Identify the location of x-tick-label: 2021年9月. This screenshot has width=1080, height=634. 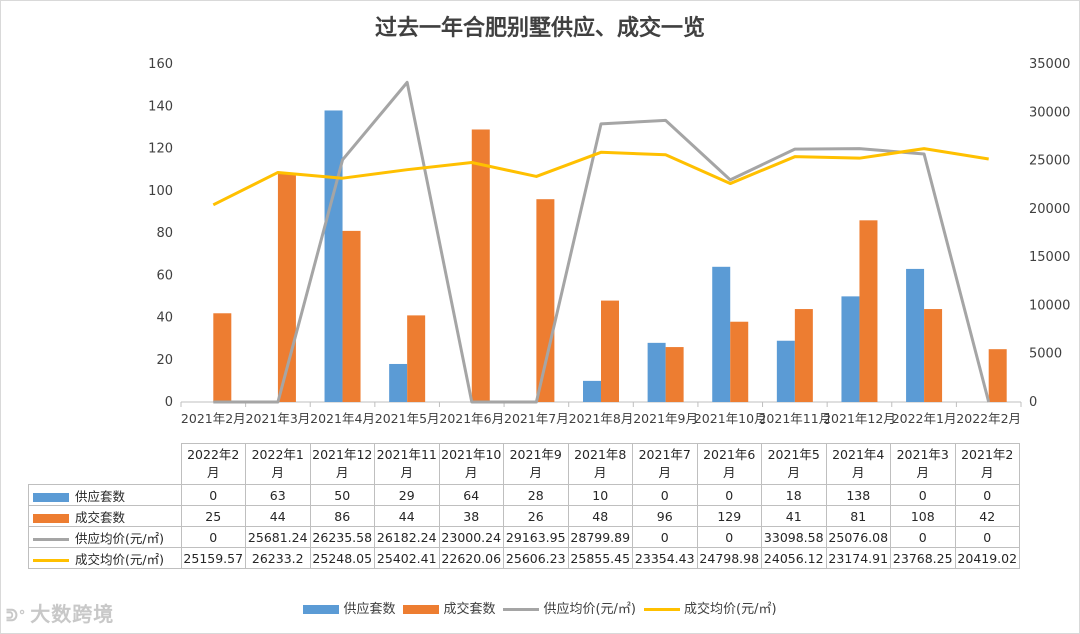
(665, 418).